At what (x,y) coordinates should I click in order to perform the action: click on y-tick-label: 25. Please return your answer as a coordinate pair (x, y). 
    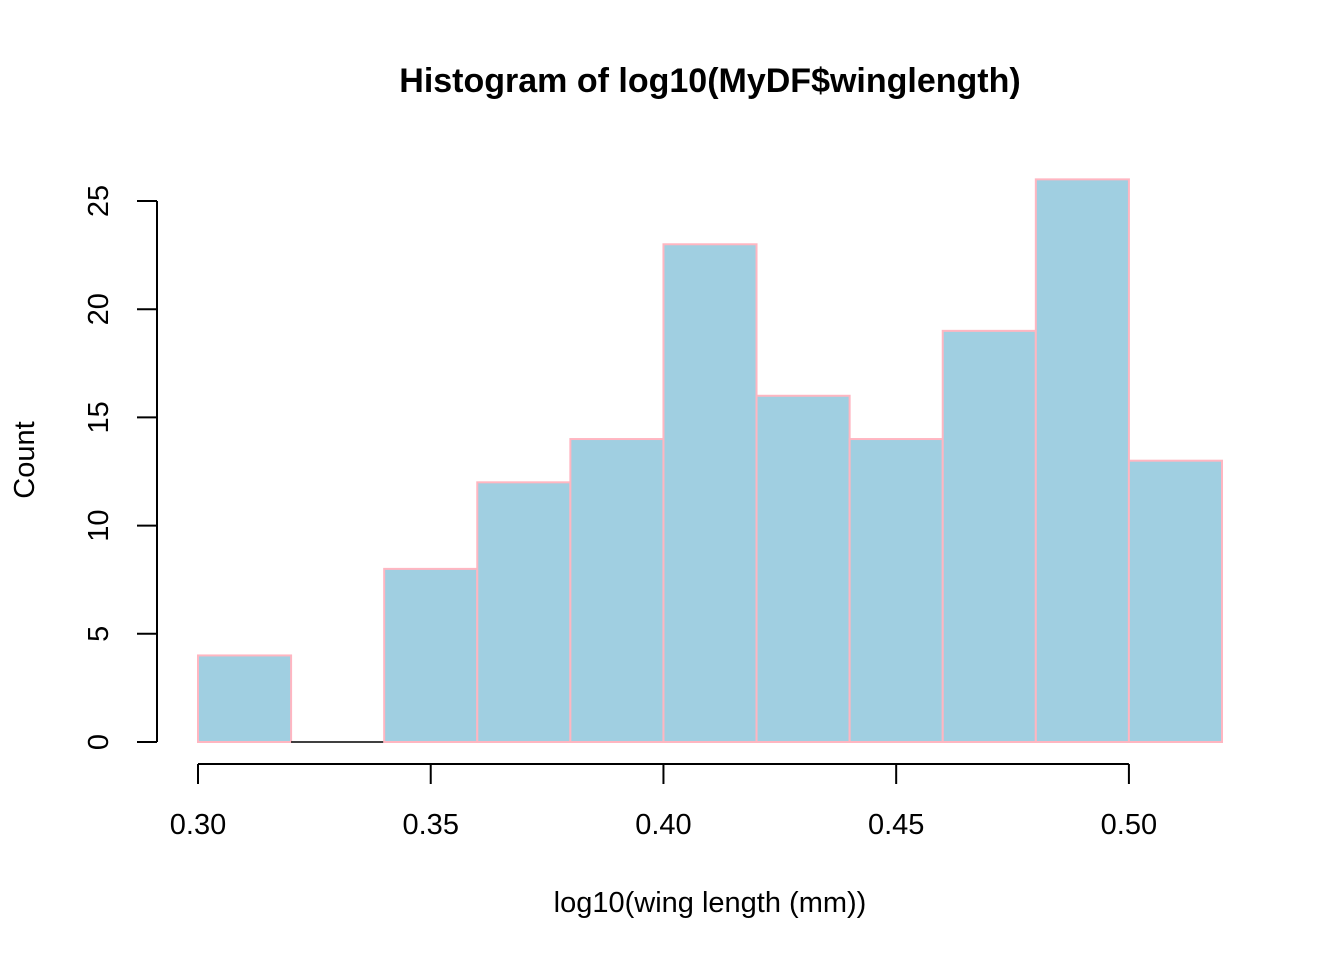
    Looking at the image, I should click on (99, 201).